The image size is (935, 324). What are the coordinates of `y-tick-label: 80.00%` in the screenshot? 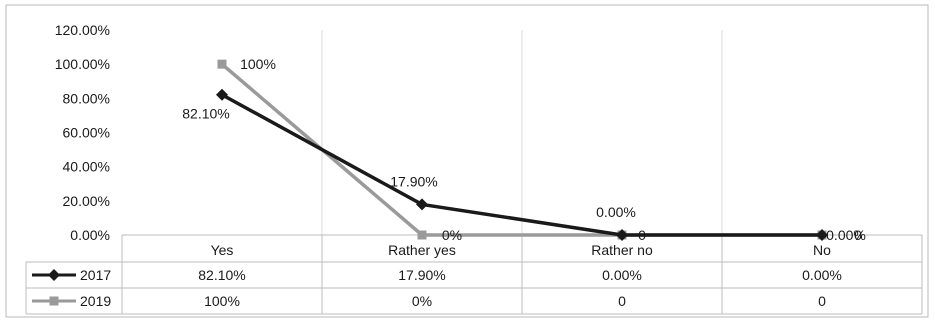 It's located at (86, 98).